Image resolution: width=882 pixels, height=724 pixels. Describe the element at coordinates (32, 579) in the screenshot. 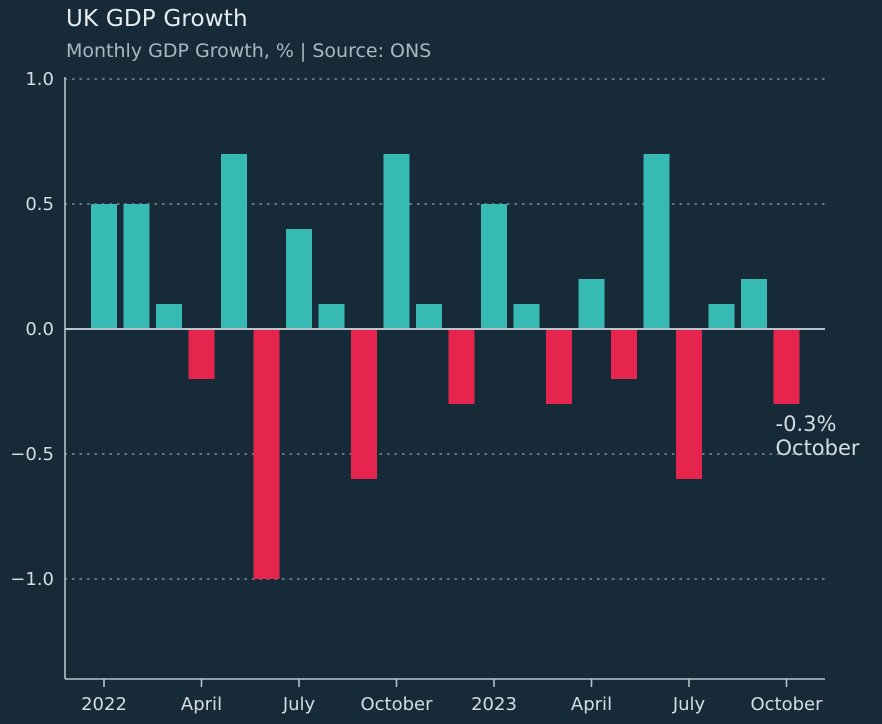

I see `y-tick-label: −1.0` at that location.